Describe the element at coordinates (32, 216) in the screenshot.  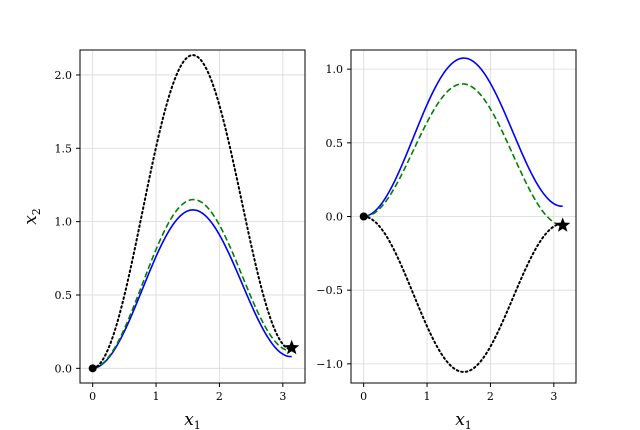
I see `y-axis-label: x2` at that location.